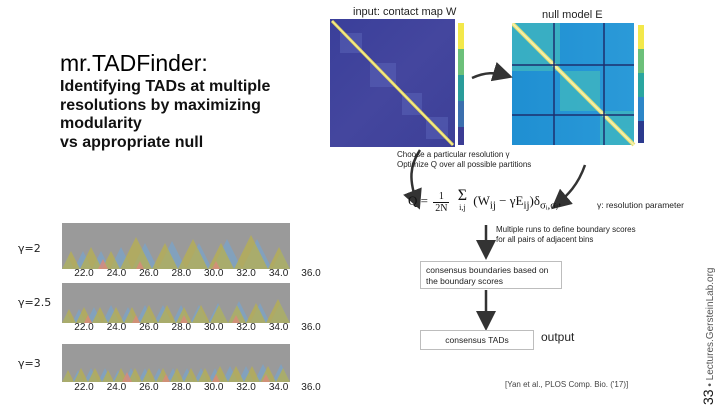 This screenshot has height=405, width=720. What do you see at coordinates (165, 86) in the screenshot?
I see `subtitle-line: Identifying TADs at multiple` at bounding box center [165, 86].